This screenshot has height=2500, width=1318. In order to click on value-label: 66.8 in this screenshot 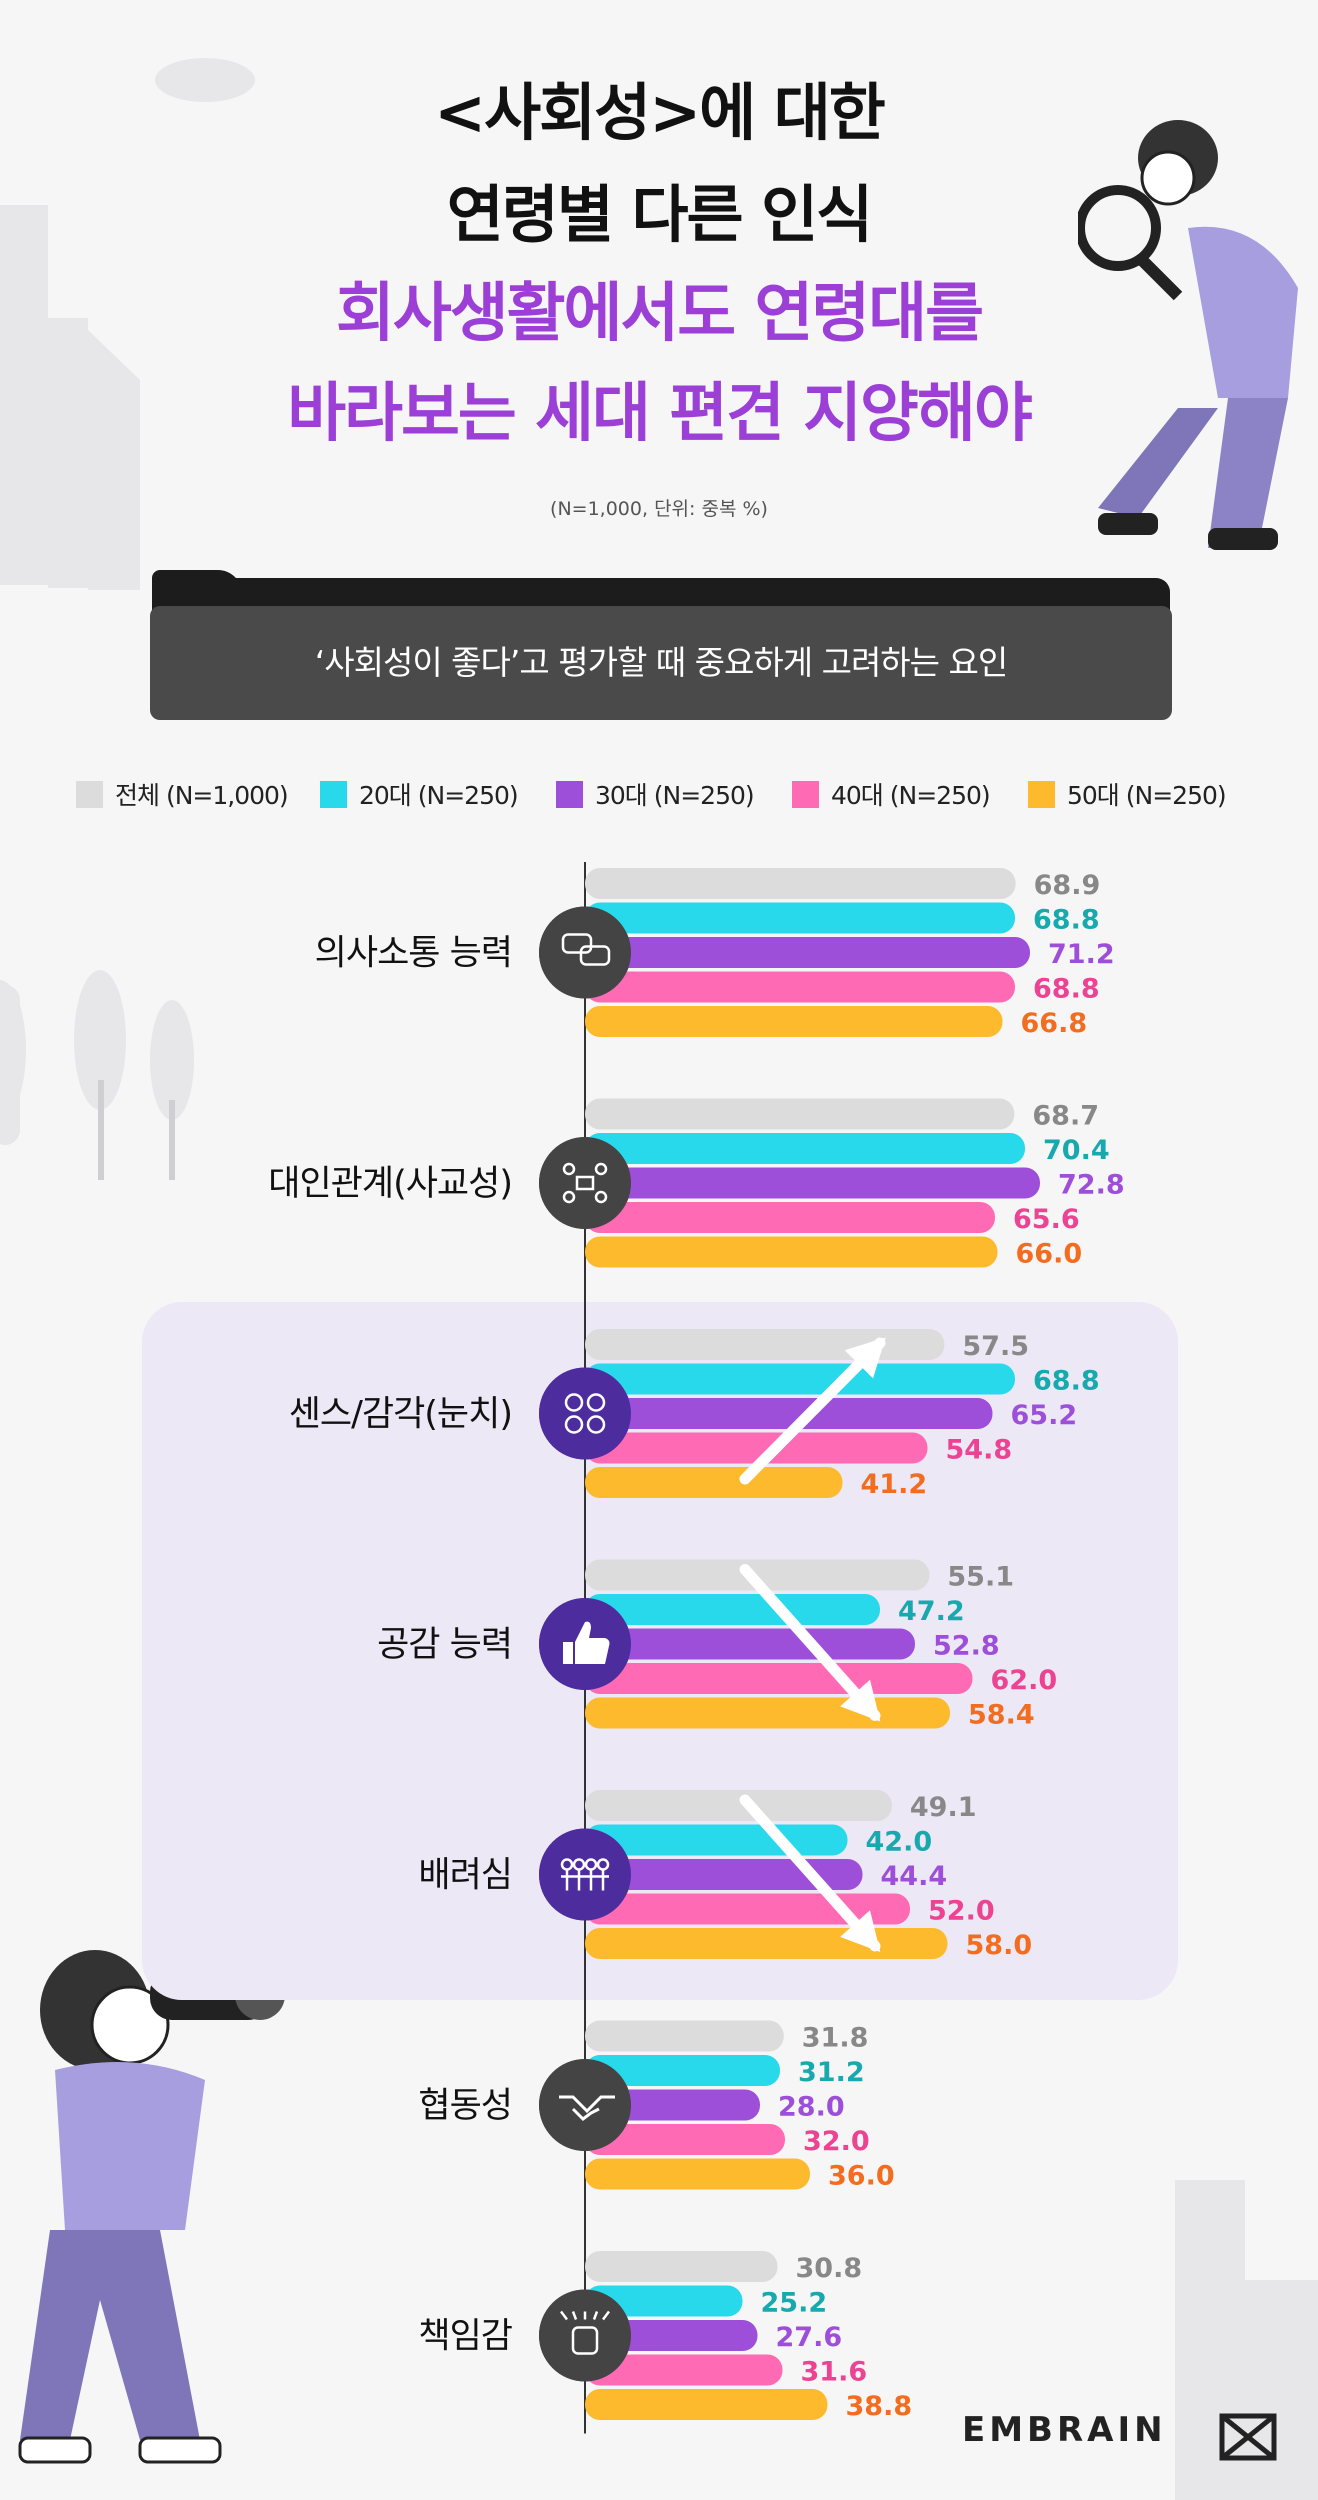, I will do `click(1054, 1023)`.